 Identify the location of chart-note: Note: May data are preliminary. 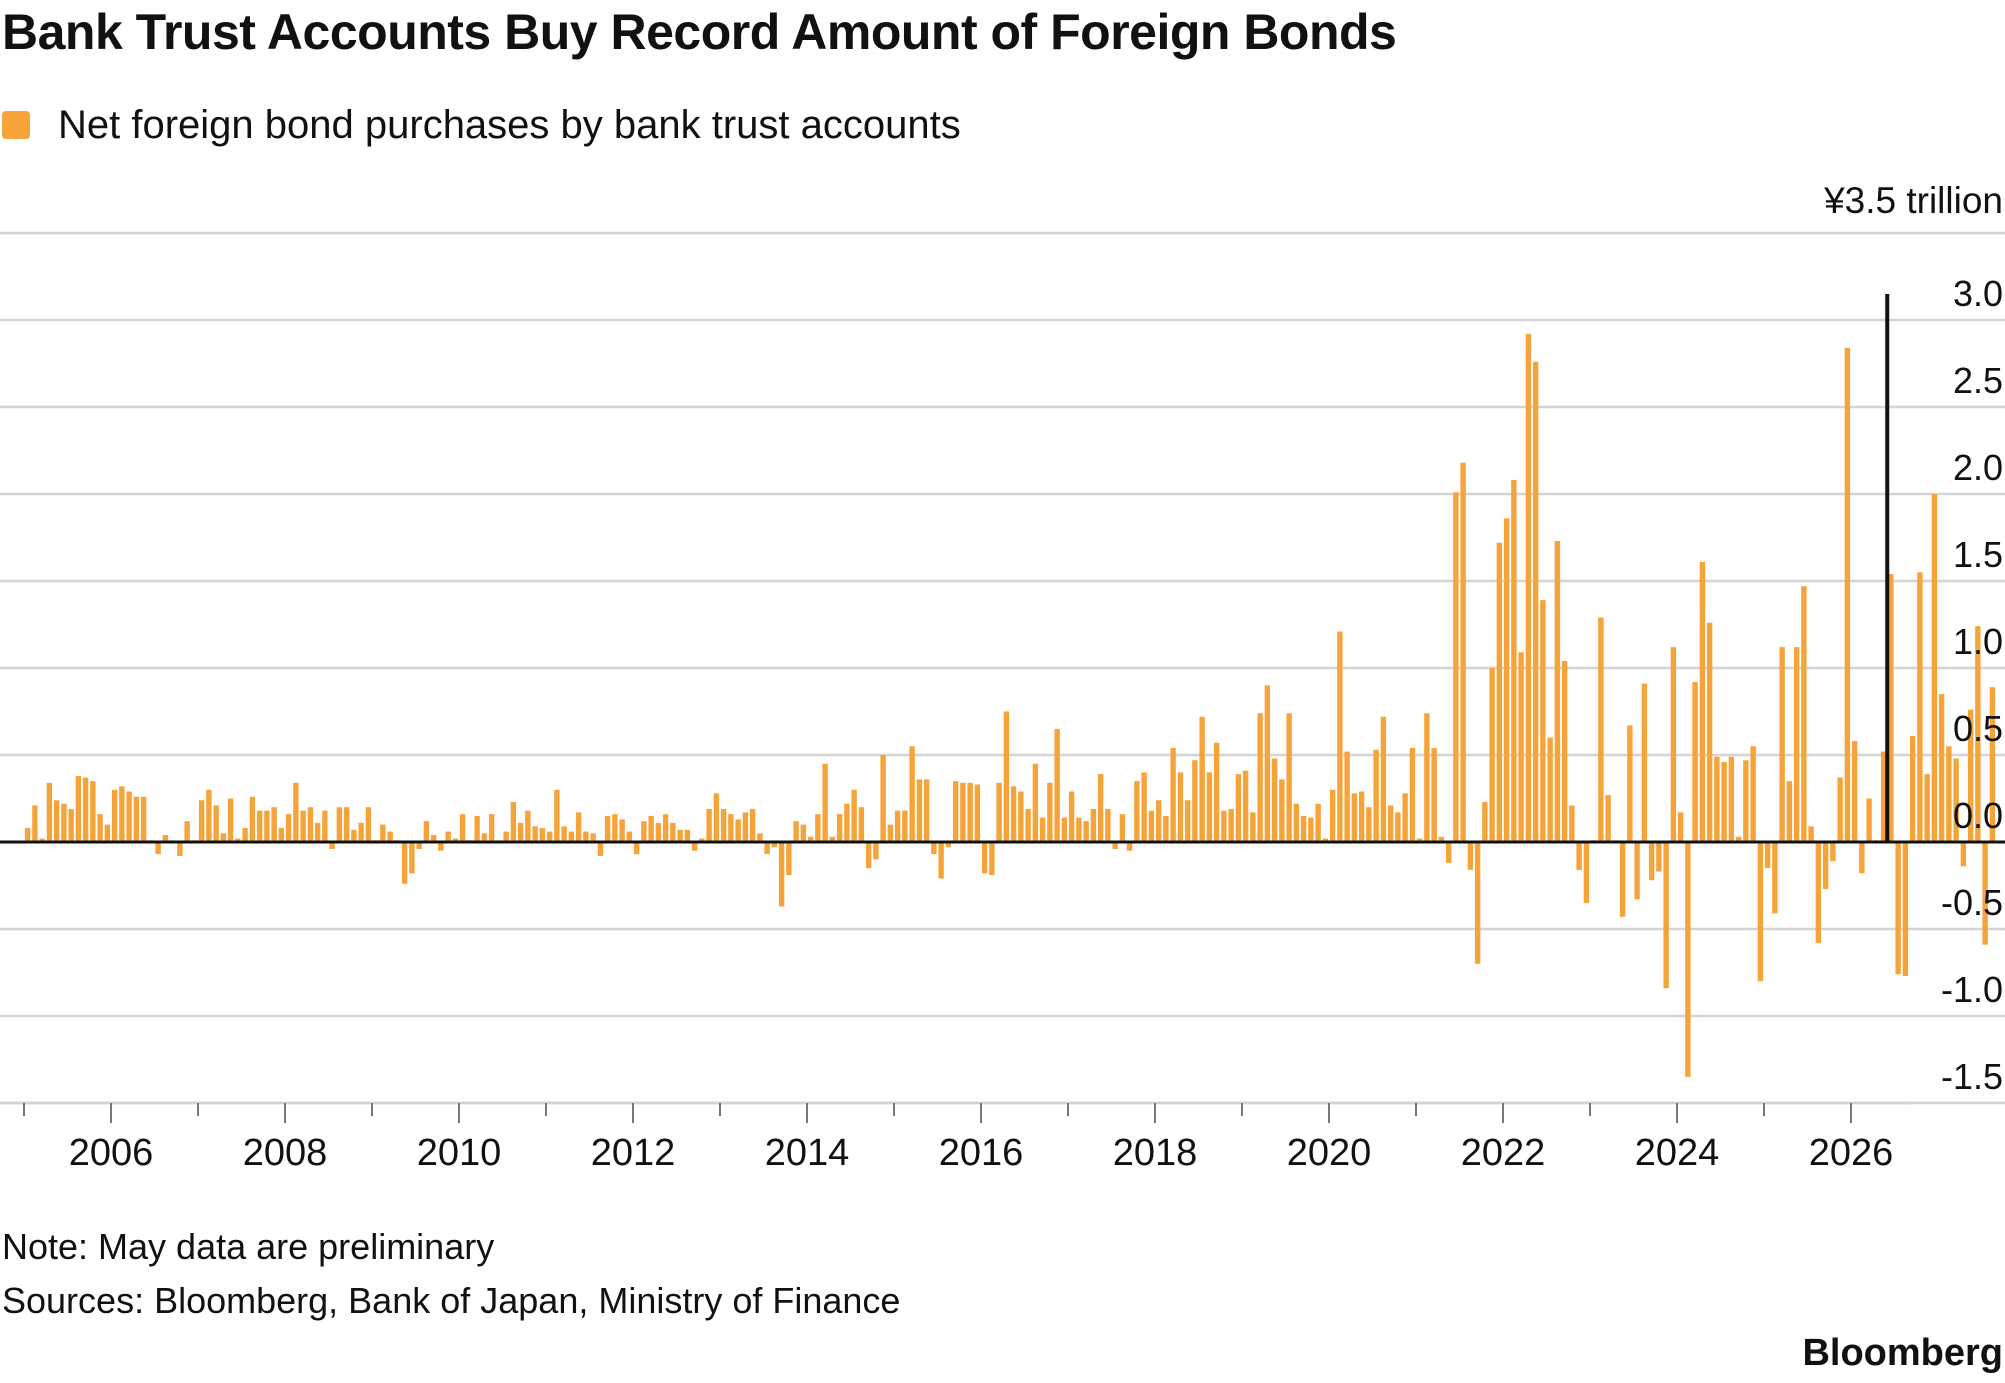
(248, 1246).